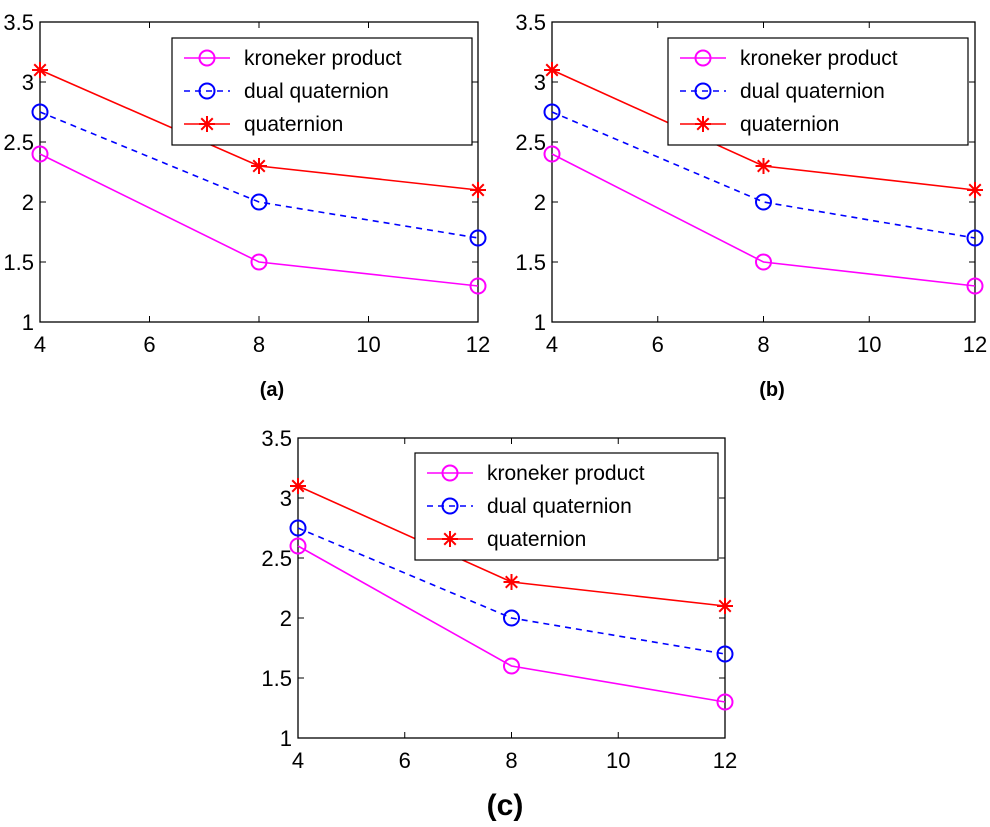 The width and height of the screenshot is (990, 827). What do you see at coordinates (772, 390) in the screenshot?
I see `panel-label: (b)` at bounding box center [772, 390].